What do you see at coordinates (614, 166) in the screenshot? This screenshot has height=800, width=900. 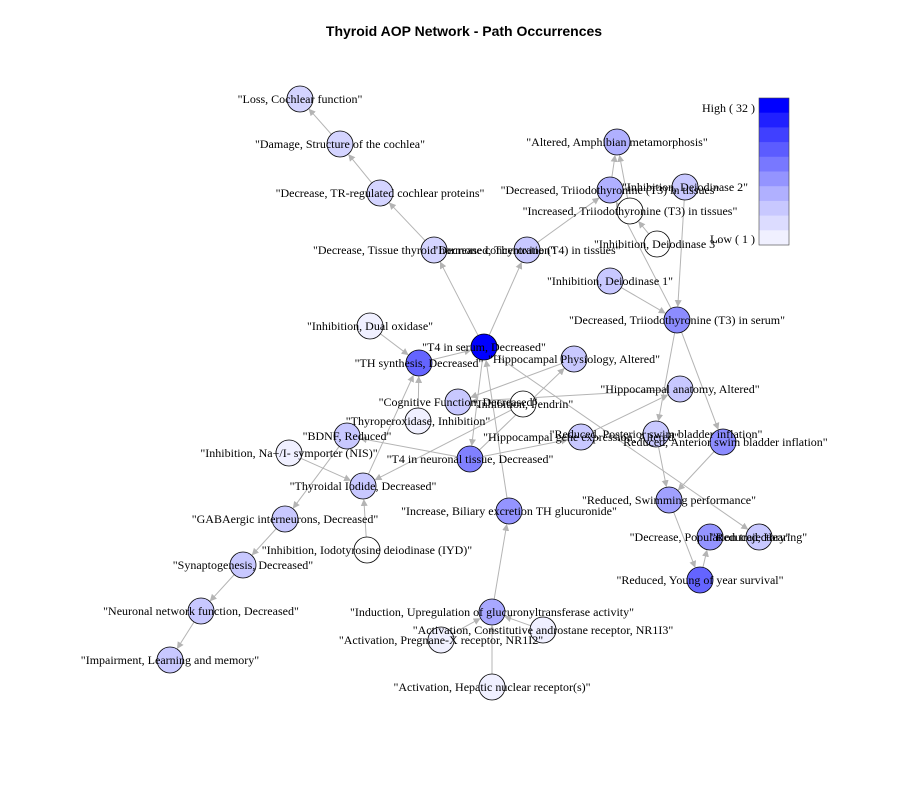 I see `edge-decreased_t3tissues-to-altered_amphibian` at bounding box center [614, 166].